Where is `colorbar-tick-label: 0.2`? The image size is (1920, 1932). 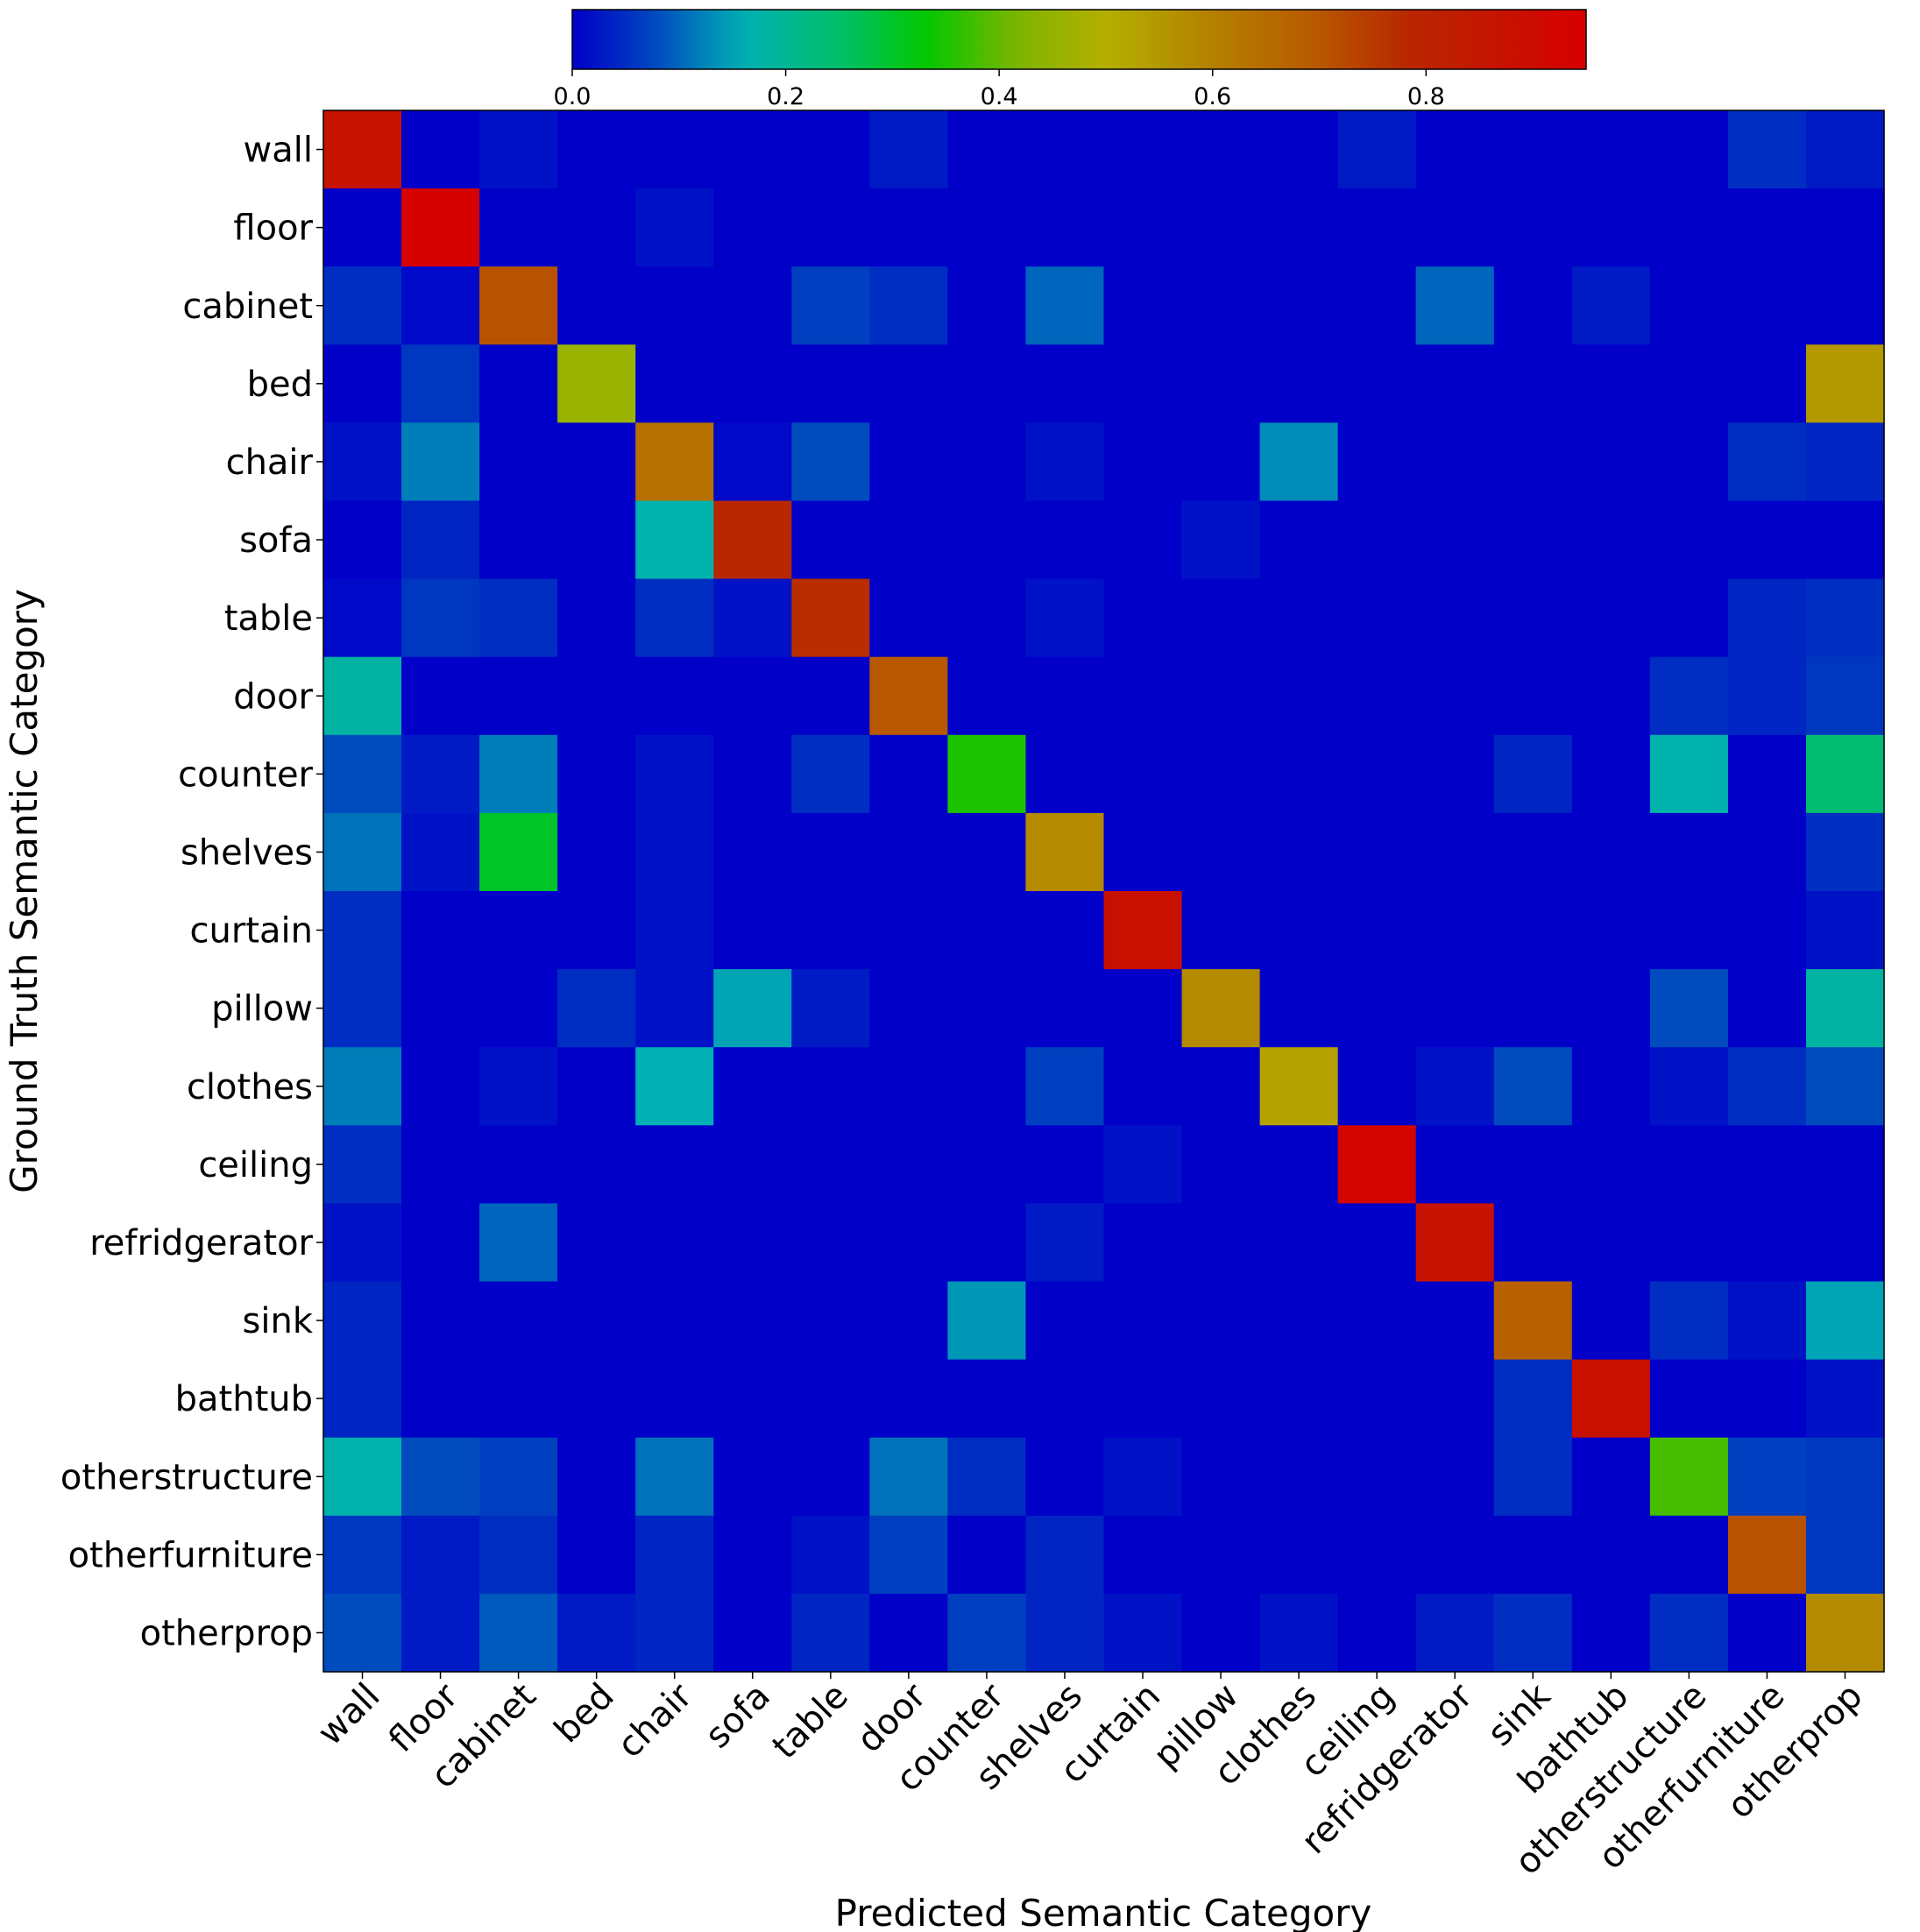
colorbar-tick-label: 0.2 is located at coordinates (785, 96).